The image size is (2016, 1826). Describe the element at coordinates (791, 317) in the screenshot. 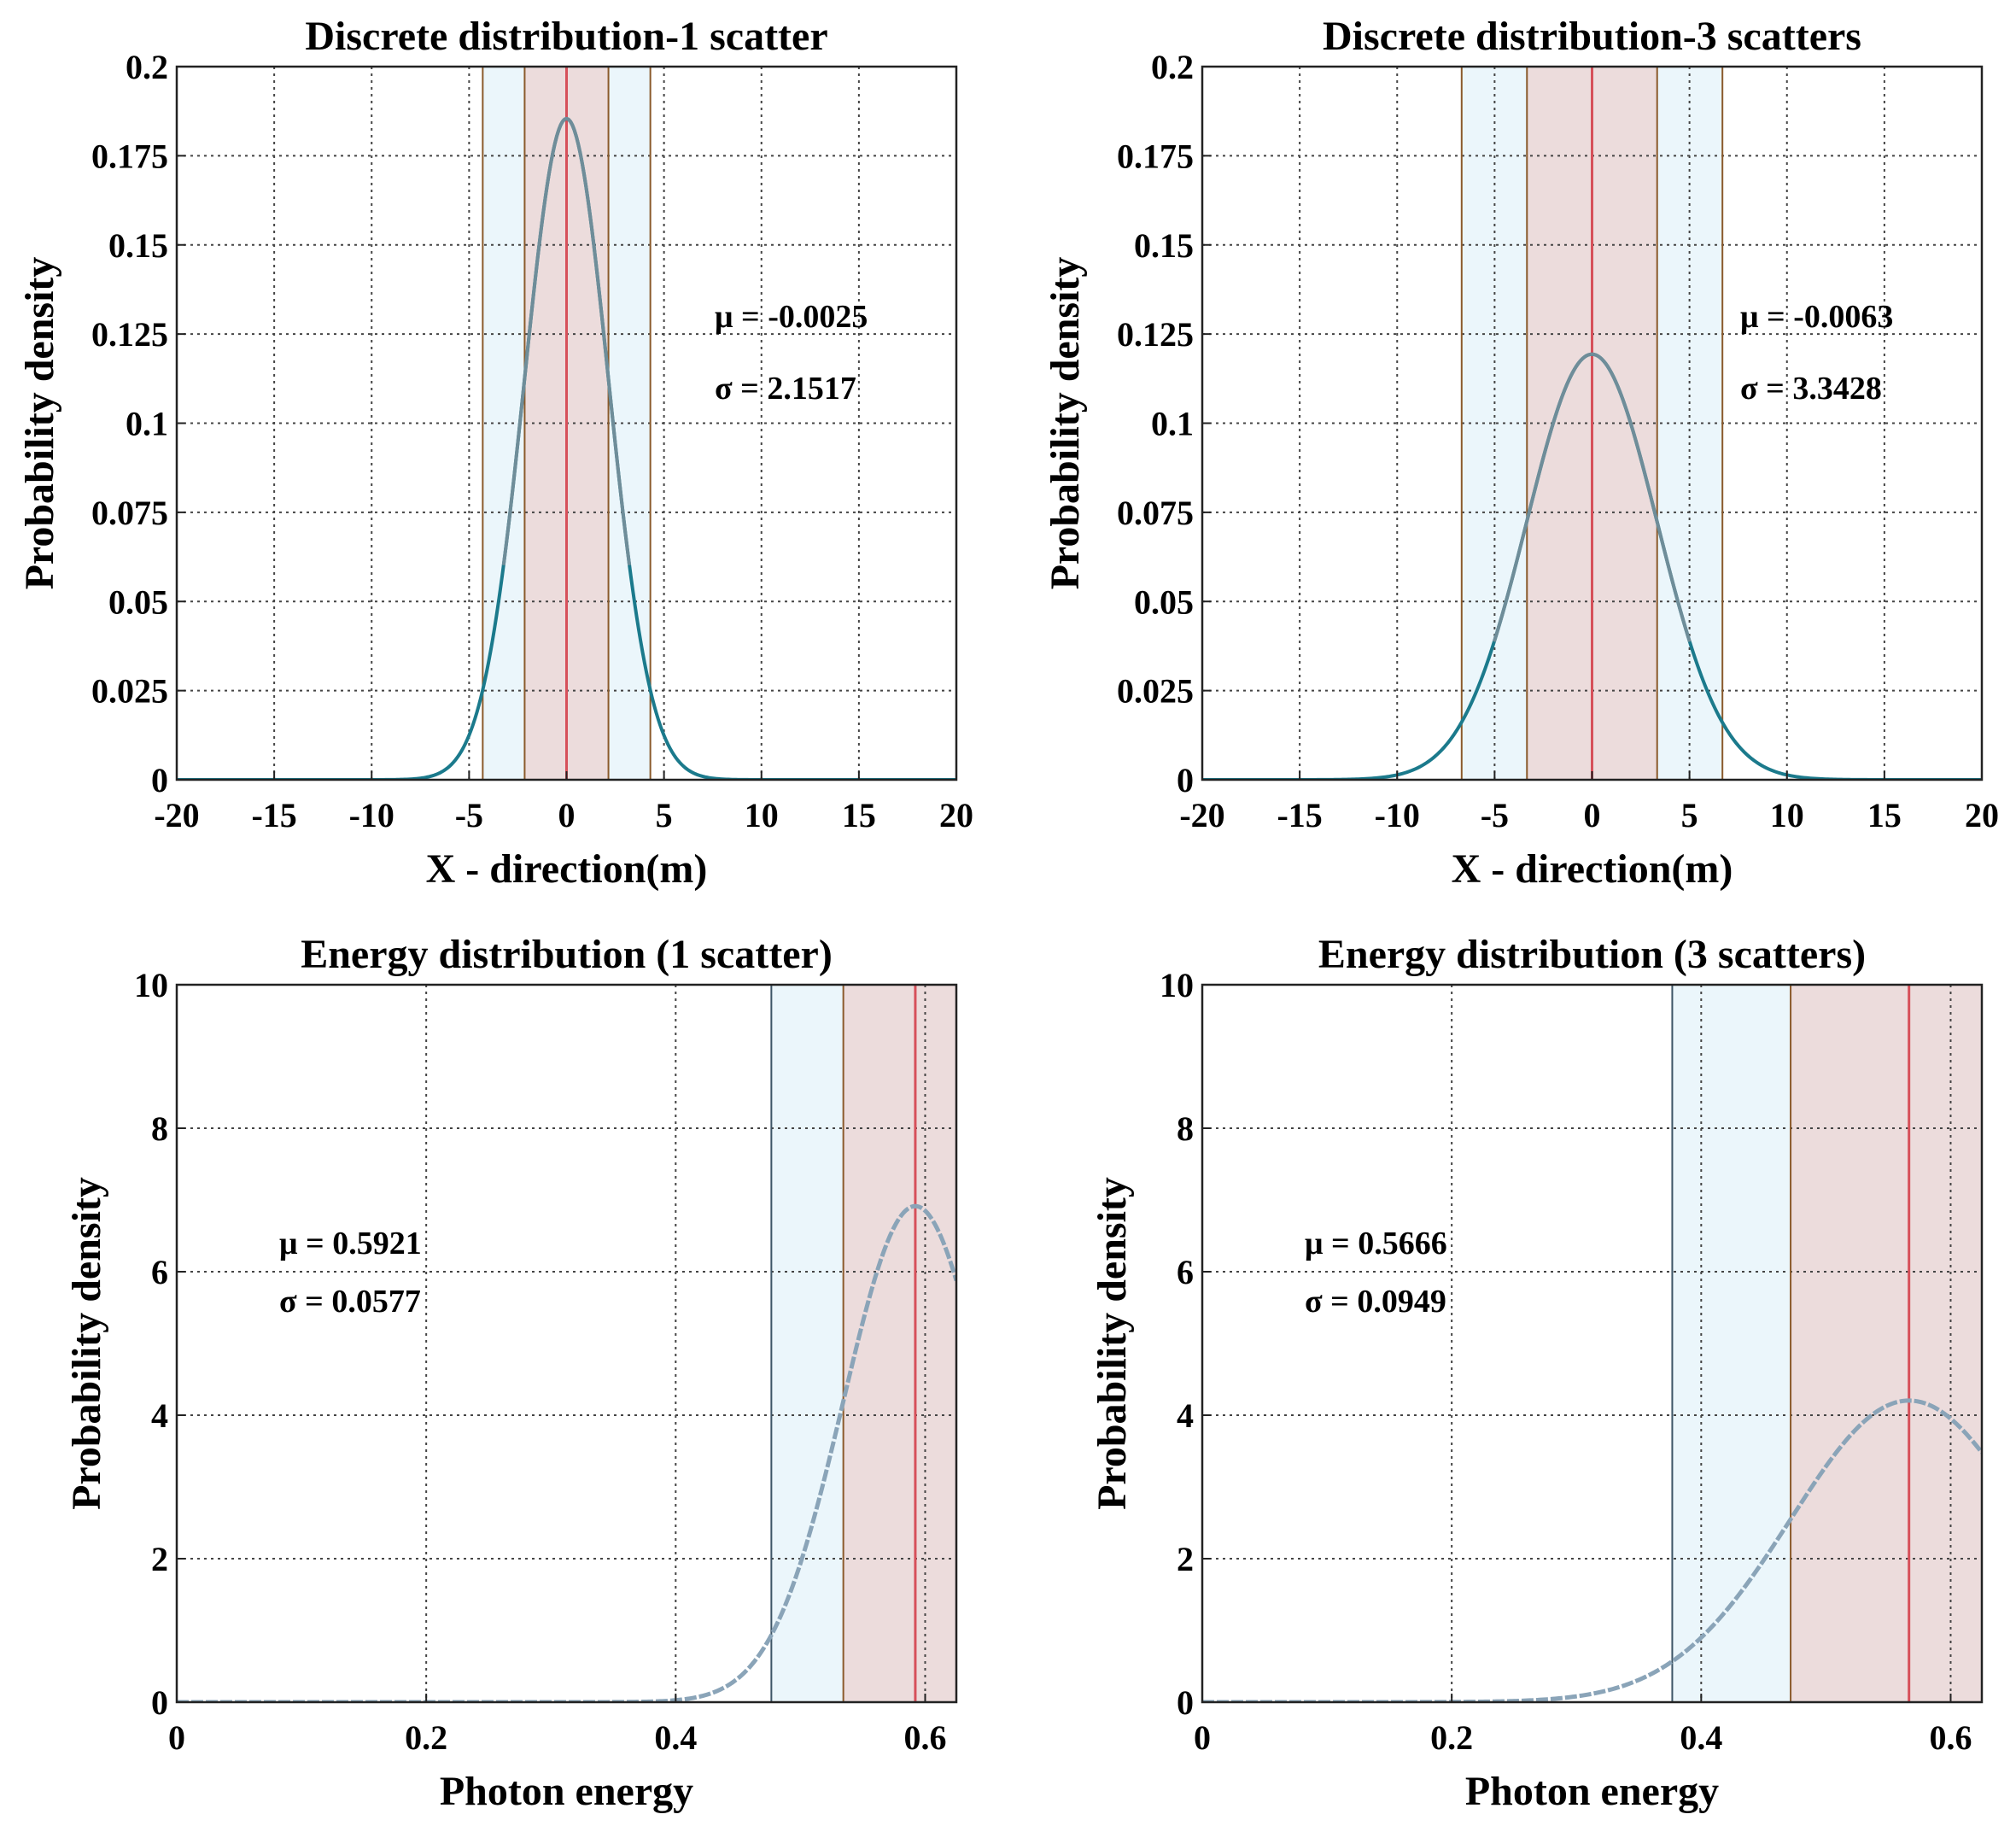

I see `mu-annotation: μ = -0.0025` at that location.